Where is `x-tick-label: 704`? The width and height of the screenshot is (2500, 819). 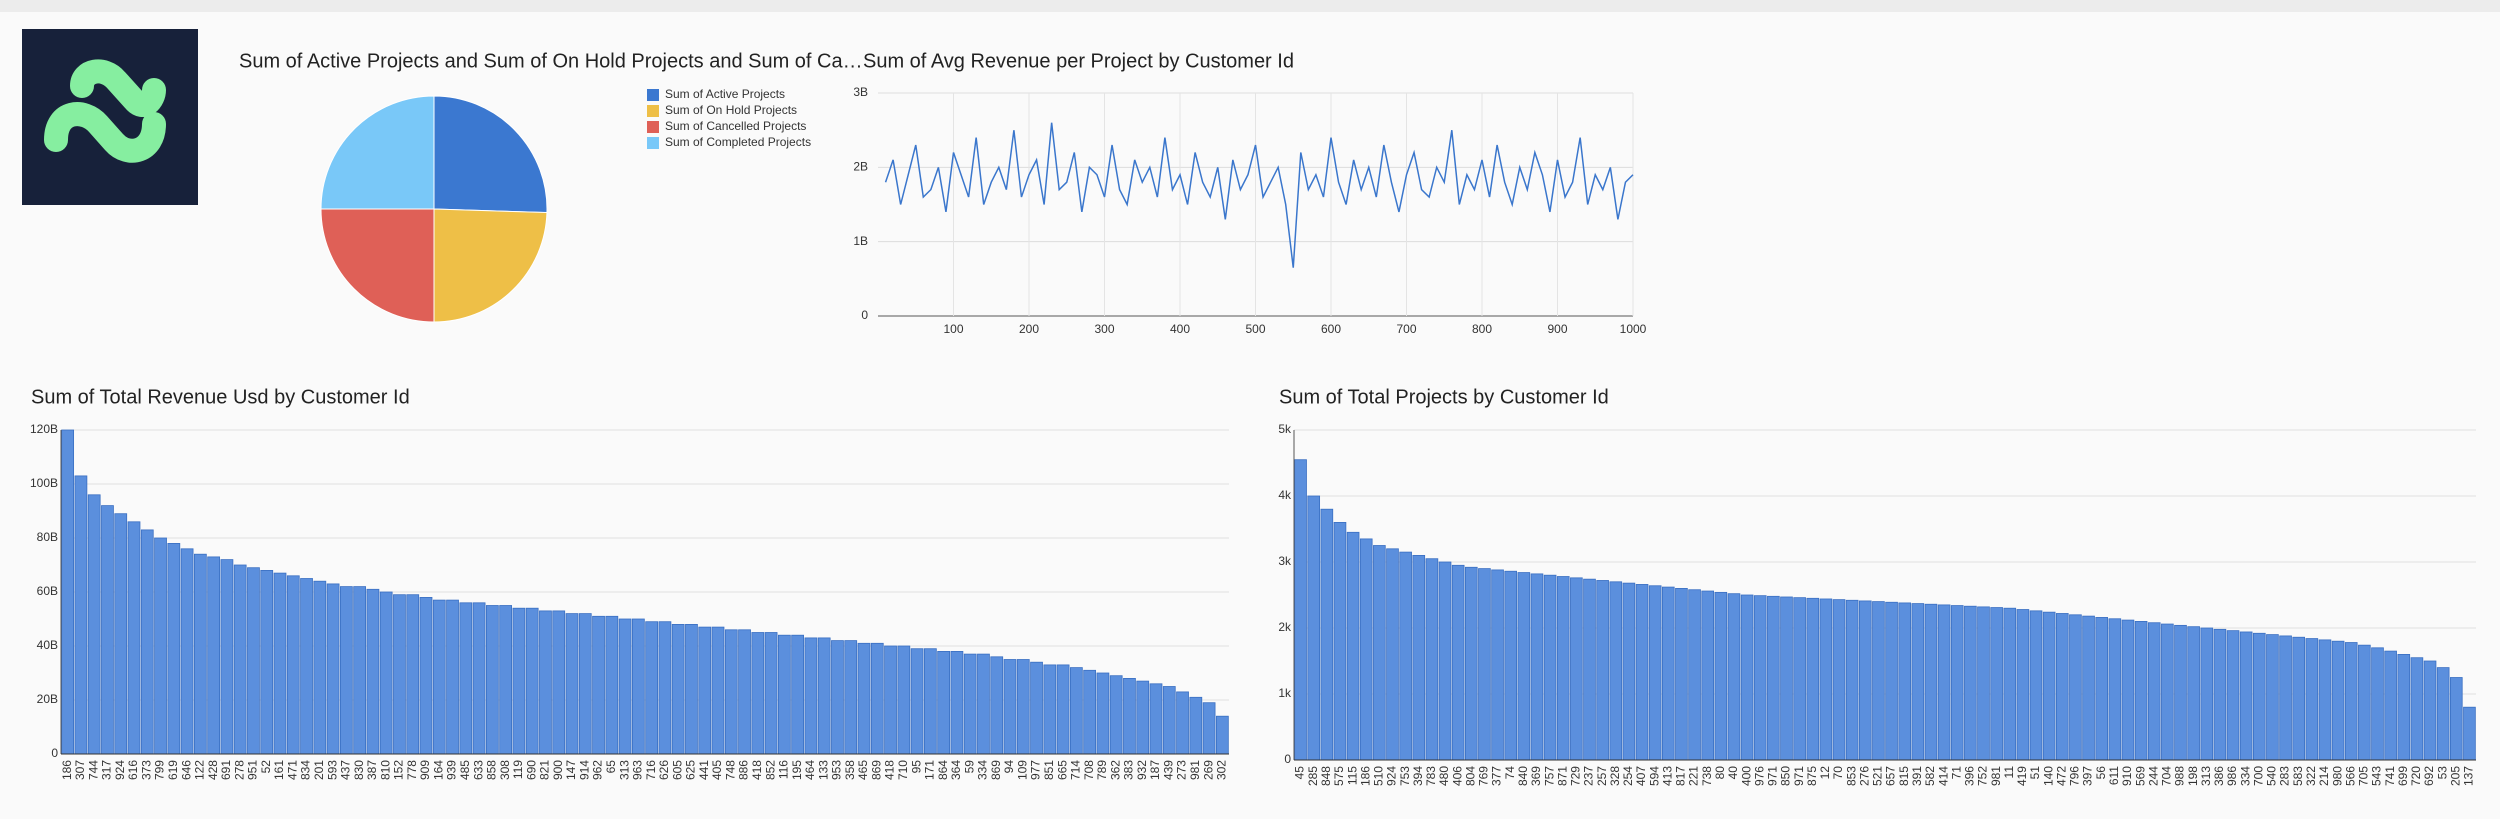 x-tick-label: 704 is located at coordinates (2167, 776).